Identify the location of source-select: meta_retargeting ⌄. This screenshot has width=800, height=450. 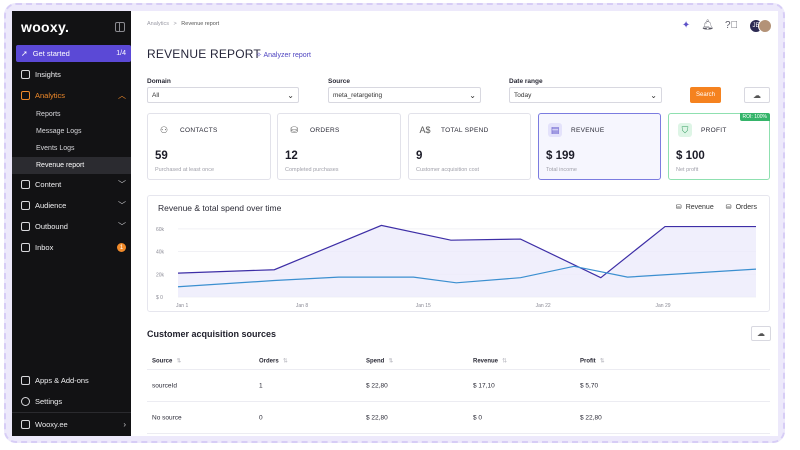
(404, 95).